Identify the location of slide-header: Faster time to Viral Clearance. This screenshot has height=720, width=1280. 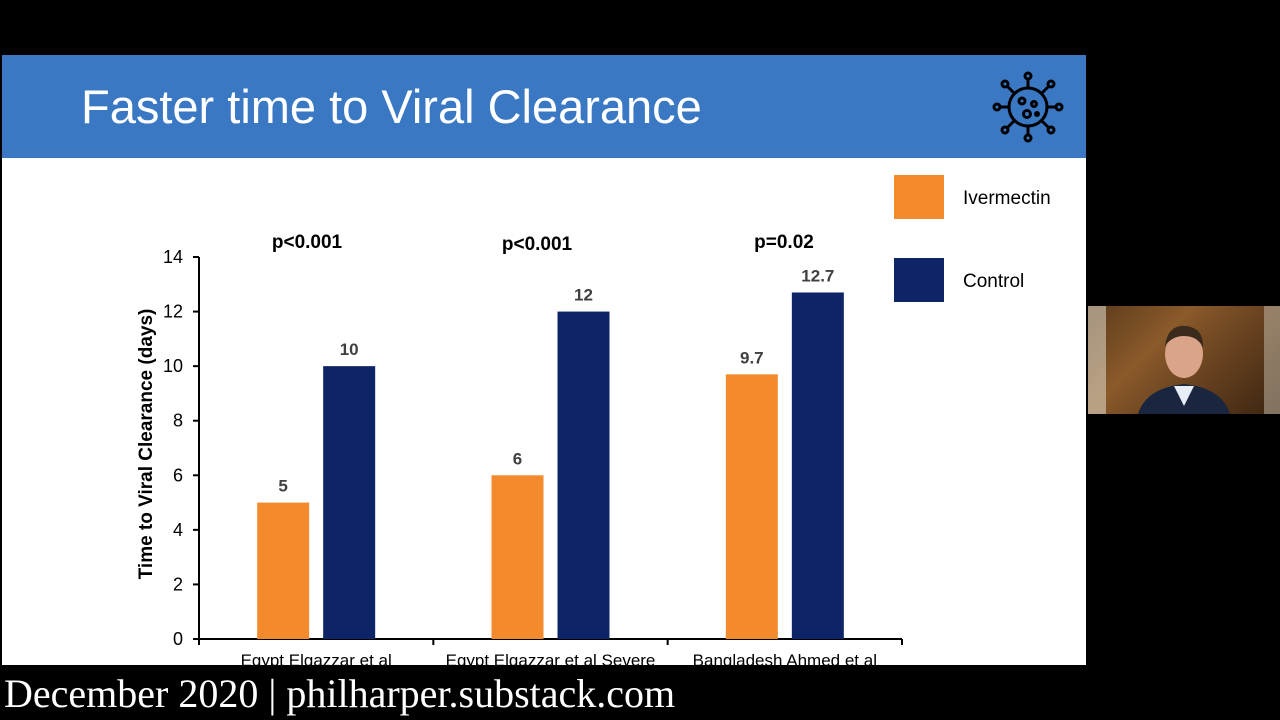
(544, 106).